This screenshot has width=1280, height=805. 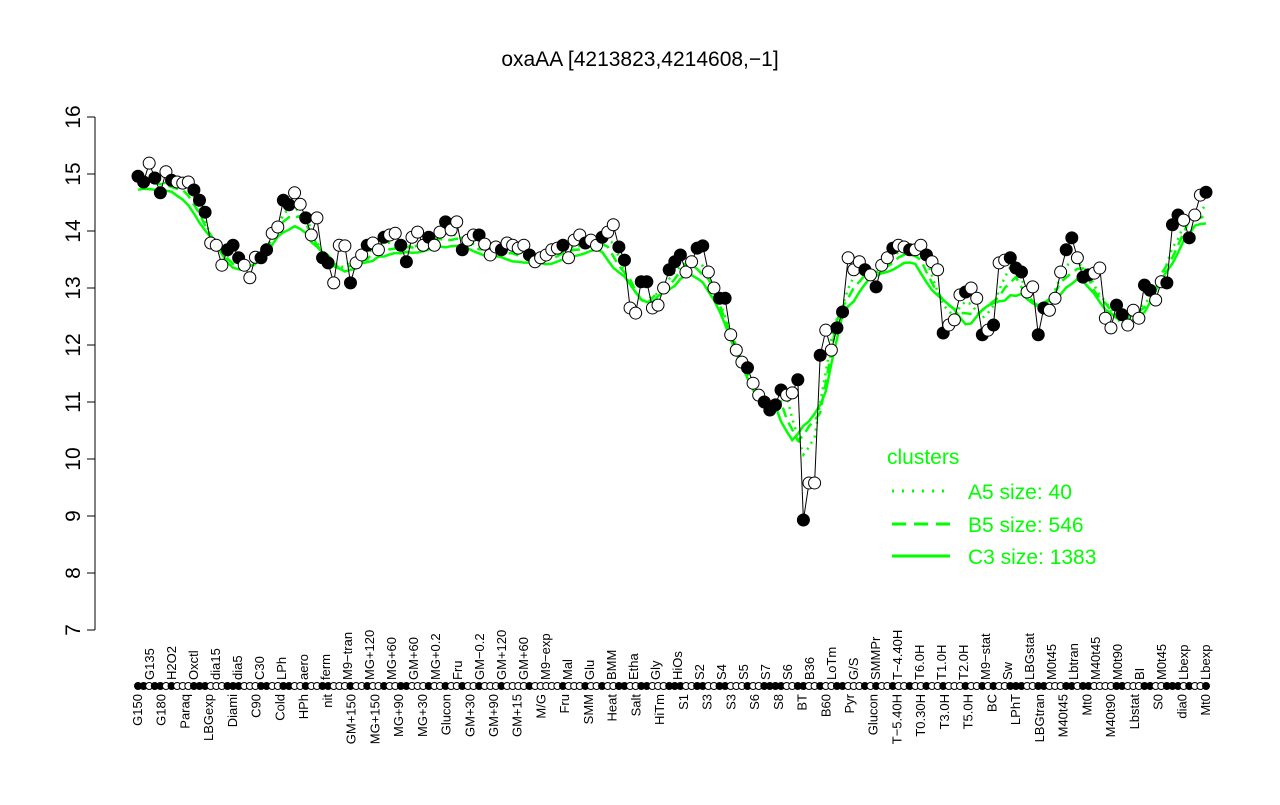 I want to click on x-tick-label: G150, so click(x=137, y=710).